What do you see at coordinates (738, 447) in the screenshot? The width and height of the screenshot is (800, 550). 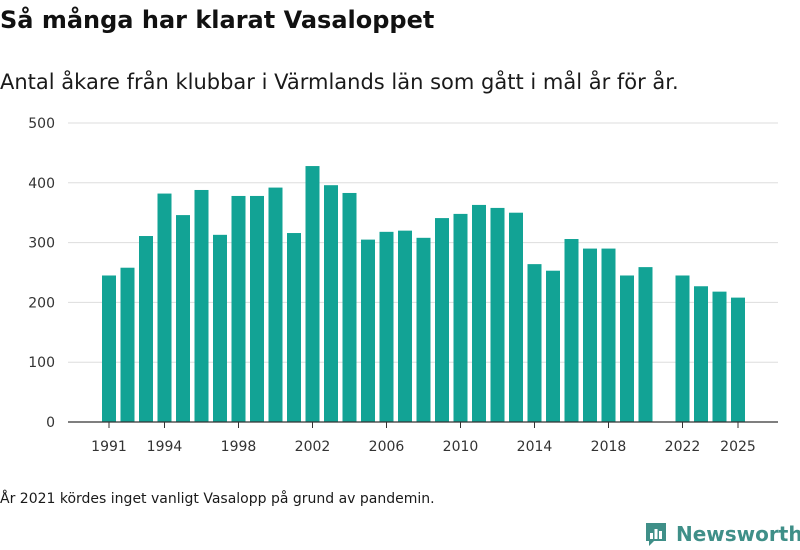 I see `x-tick-label: 2025` at bounding box center [738, 447].